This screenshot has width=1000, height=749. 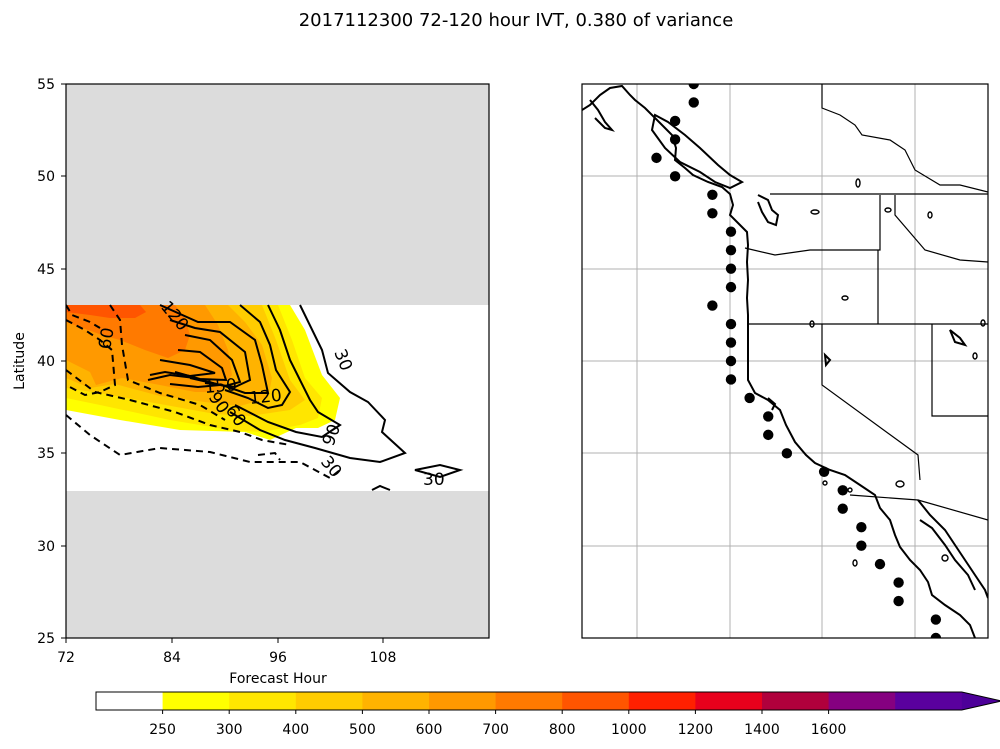 I want to click on negative-contours, so click(x=203, y=392).